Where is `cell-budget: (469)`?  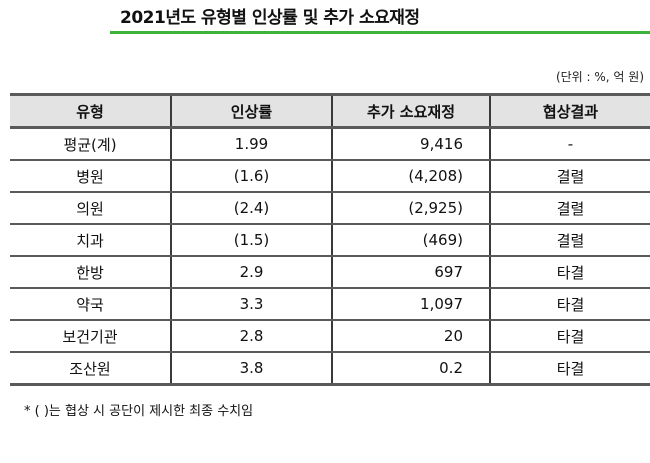 cell-budget: (469) is located at coordinates (410, 240).